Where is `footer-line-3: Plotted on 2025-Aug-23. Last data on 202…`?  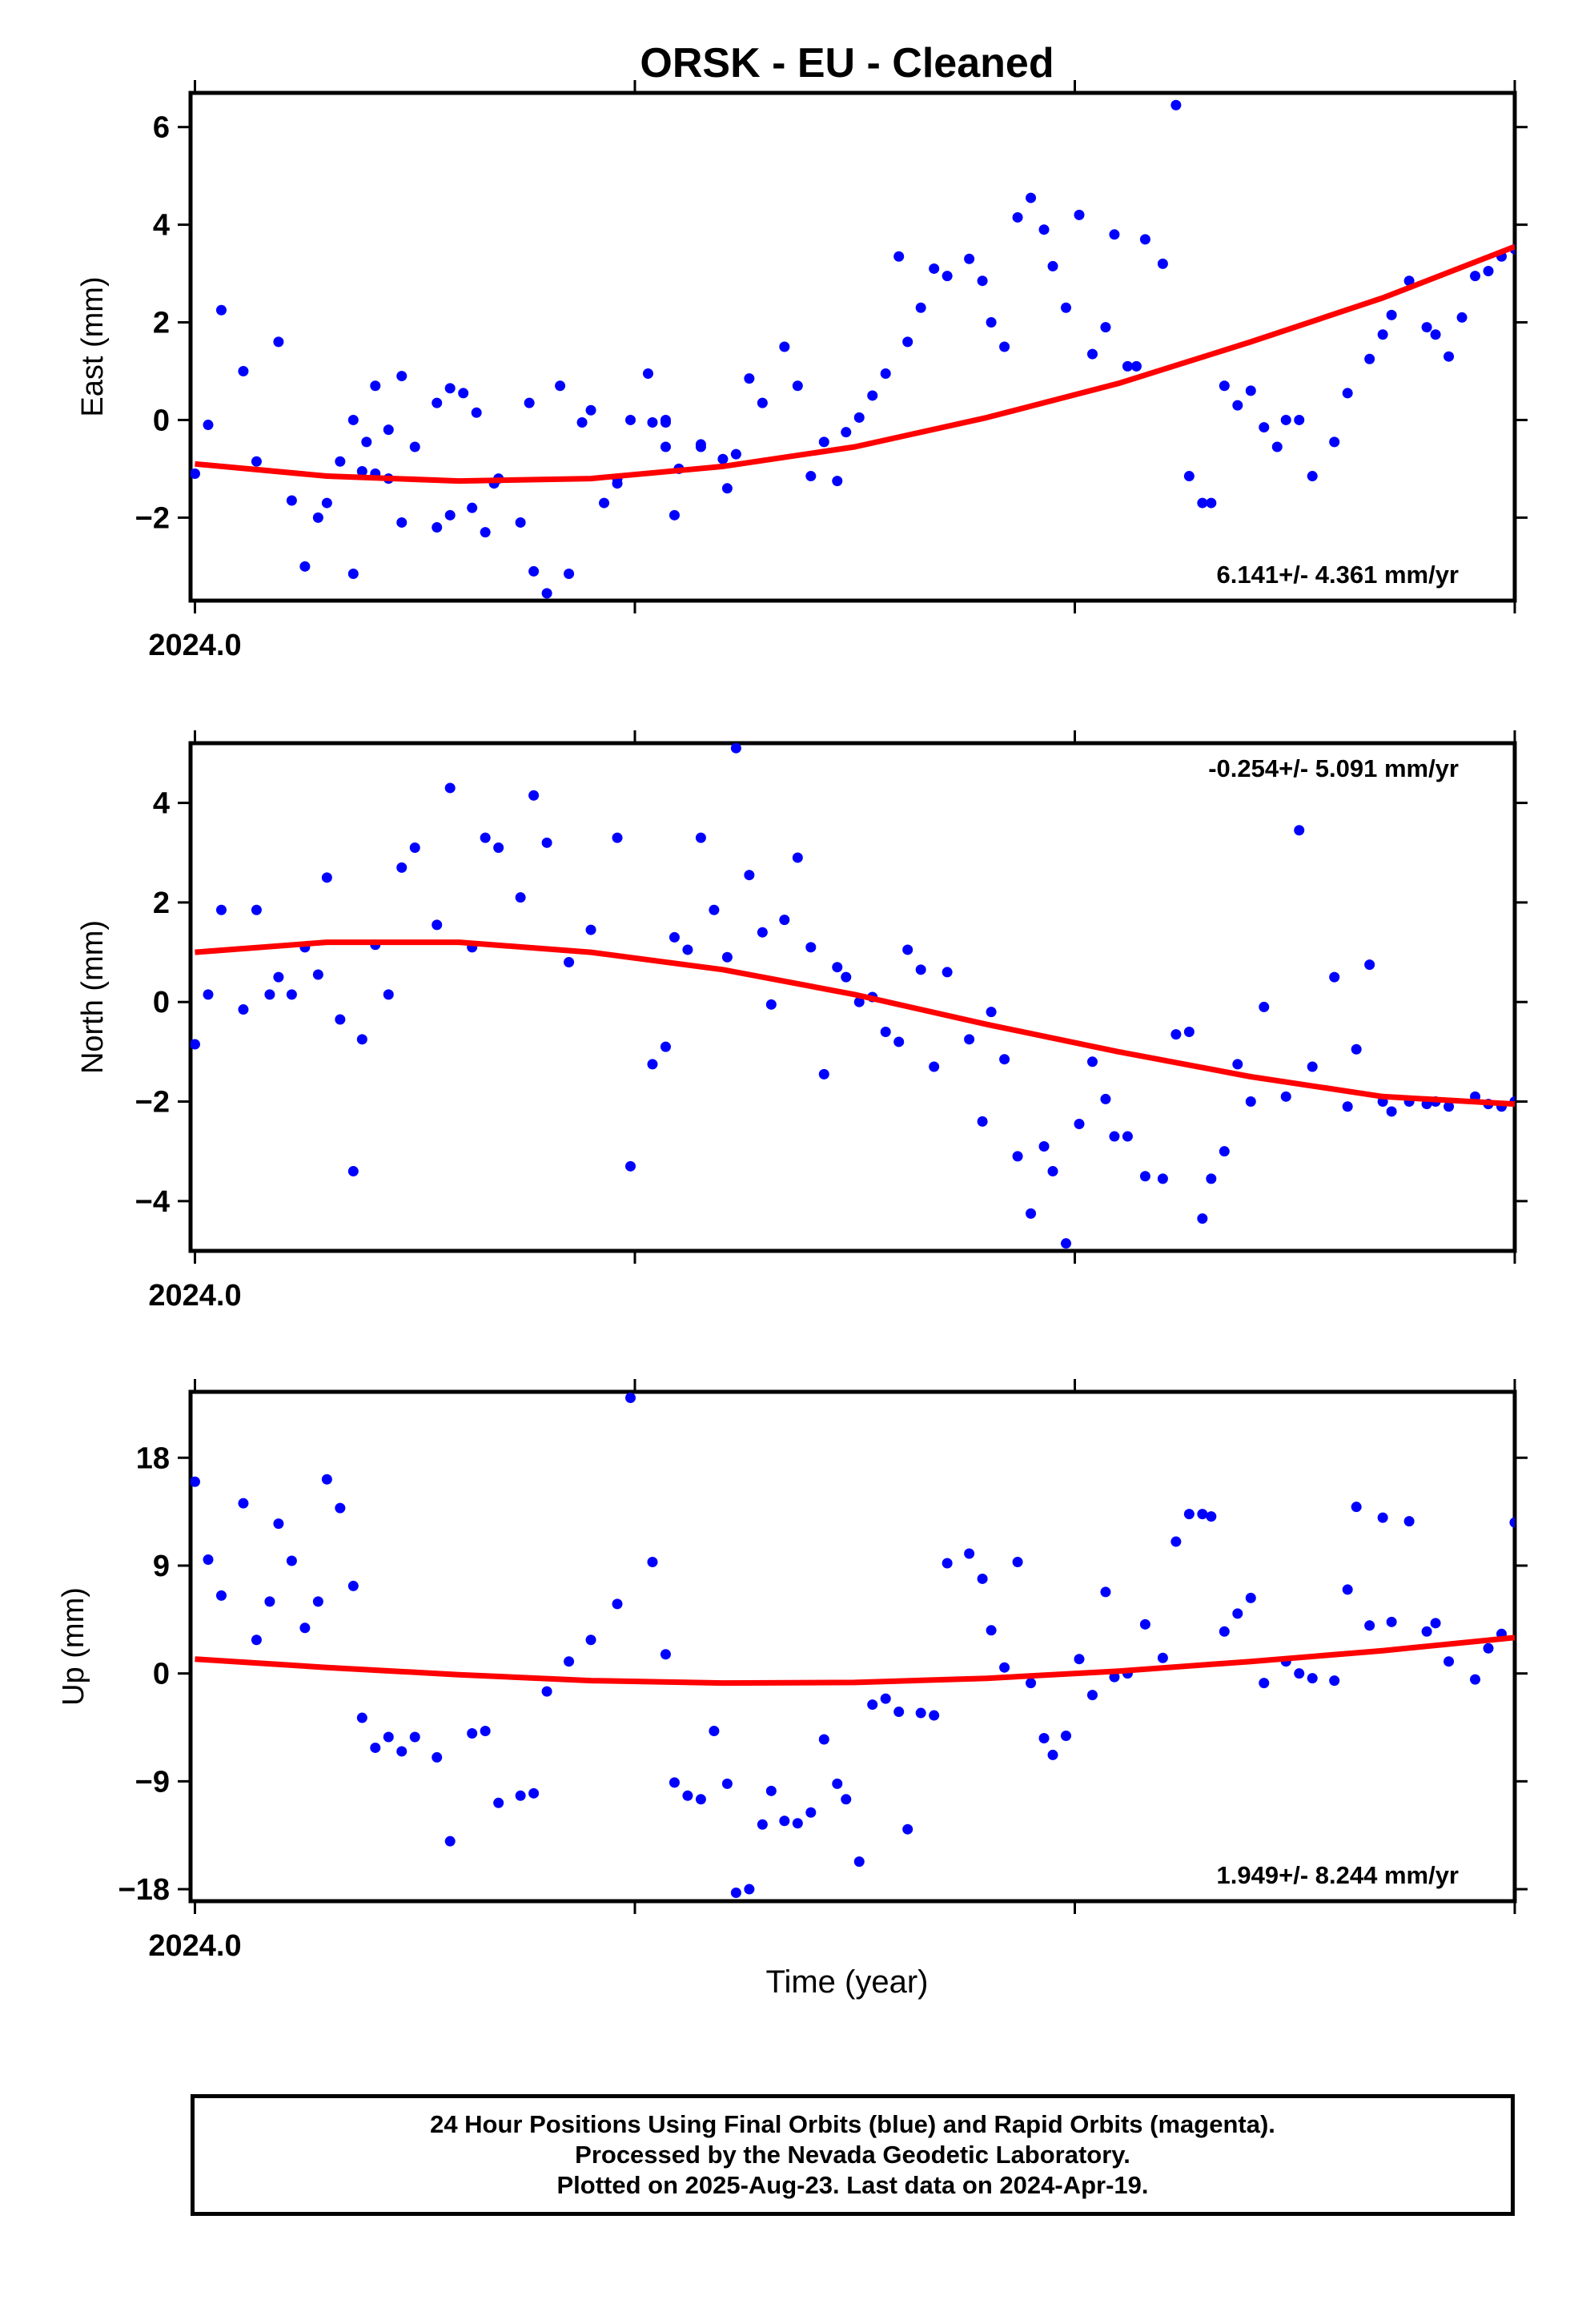
footer-line-3: Plotted on 2025-Aug-23. Last data on 202… is located at coordinates (852, 2185).